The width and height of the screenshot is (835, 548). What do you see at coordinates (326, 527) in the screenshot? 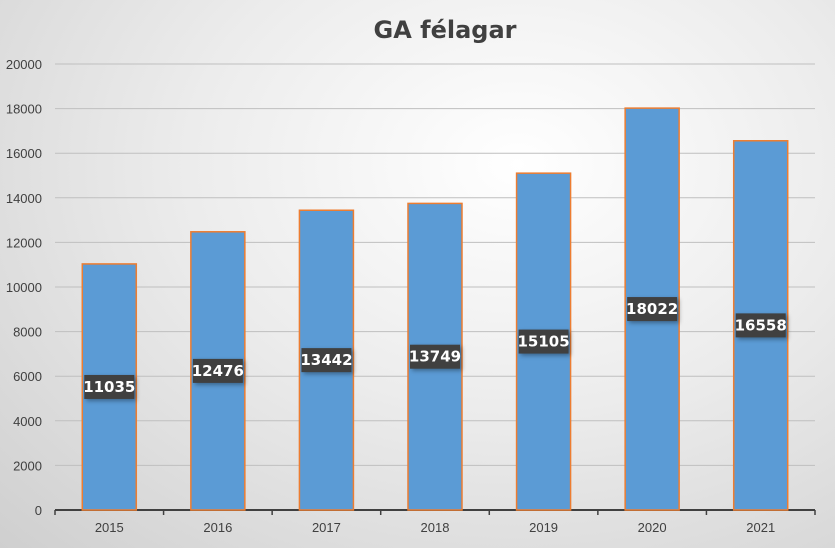
I see `x-tick-label: 2017` at bounding box center [326, 527].